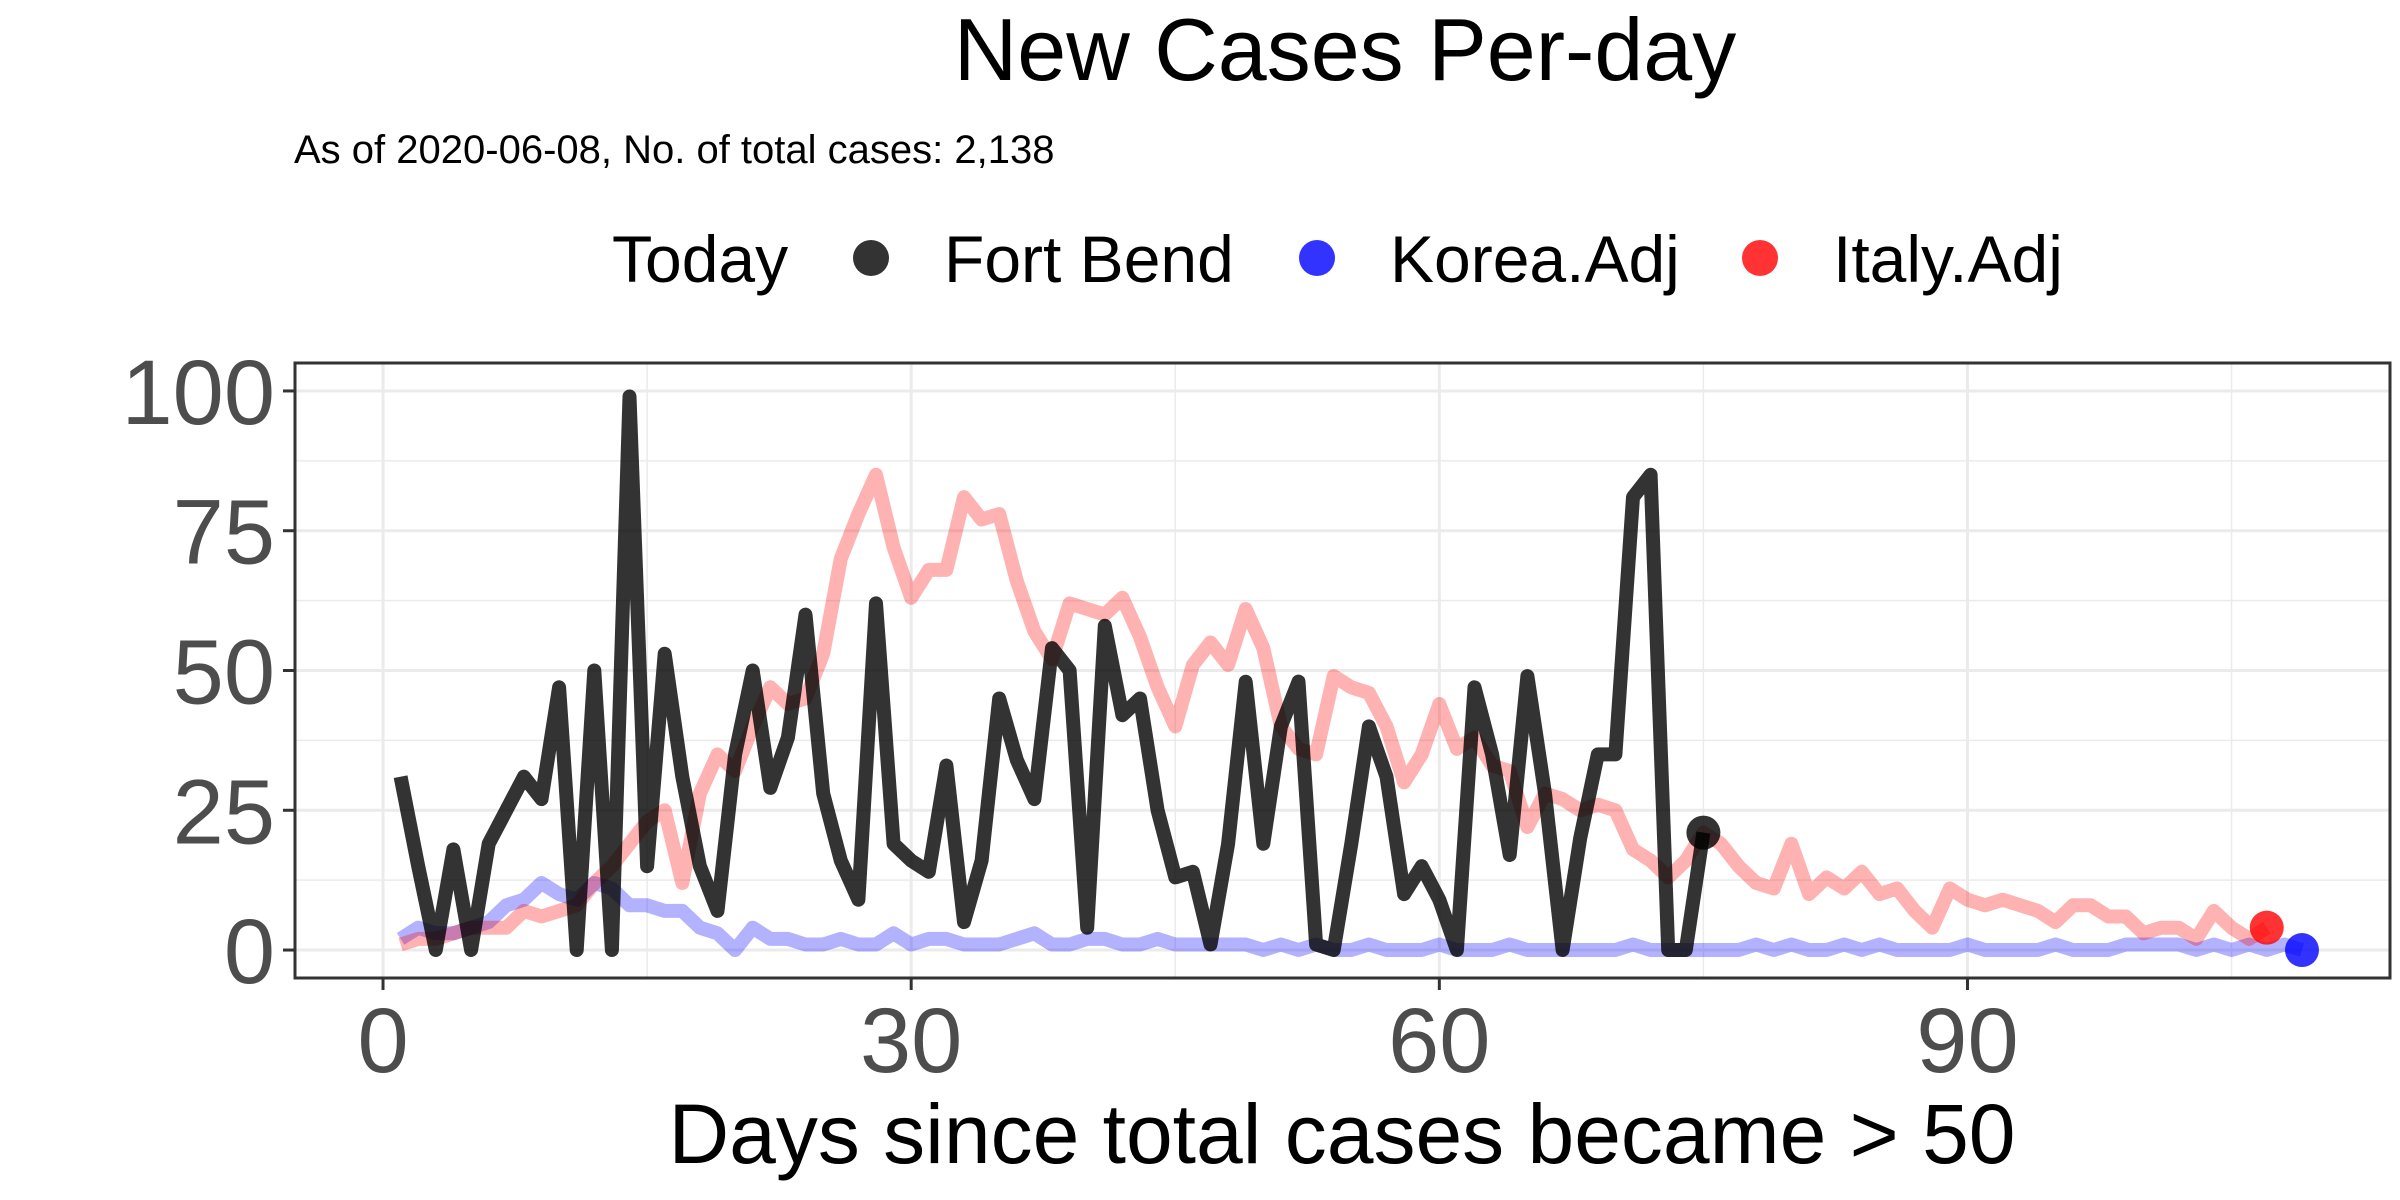 The height and width of the screenshot is (1200, 2400). Describe the element at coordinates (871, 258) in the screenshot. I see `legend-key-fort-bend` at that location.